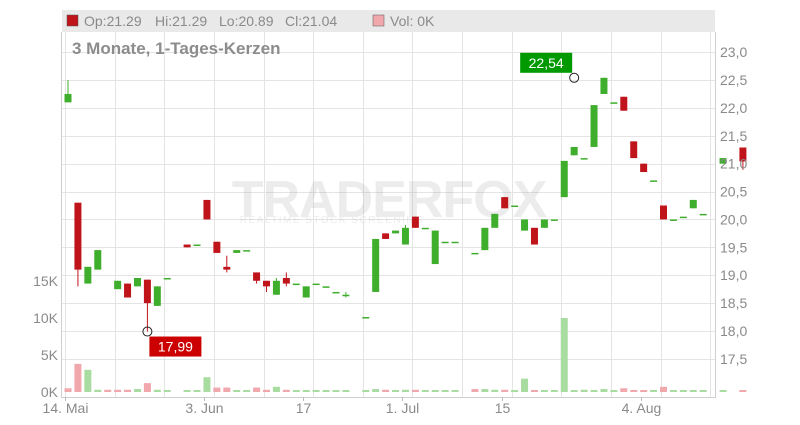 The image size is (800, 425). Describe the element at coordinates (388, 21) in the screenshot. I see `ohlc-header-bar` at that location.